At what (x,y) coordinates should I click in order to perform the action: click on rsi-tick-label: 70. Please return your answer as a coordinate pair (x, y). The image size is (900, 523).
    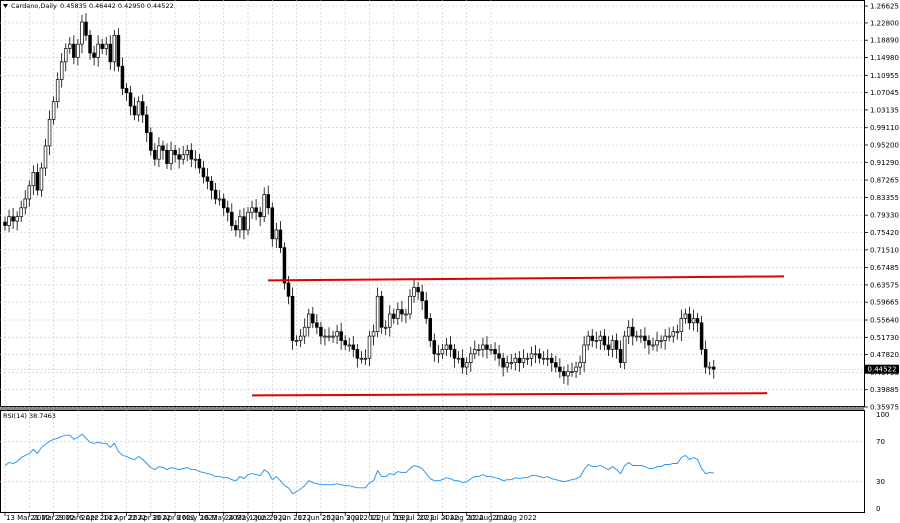
    Looking at the image, I should click on (880, 442).